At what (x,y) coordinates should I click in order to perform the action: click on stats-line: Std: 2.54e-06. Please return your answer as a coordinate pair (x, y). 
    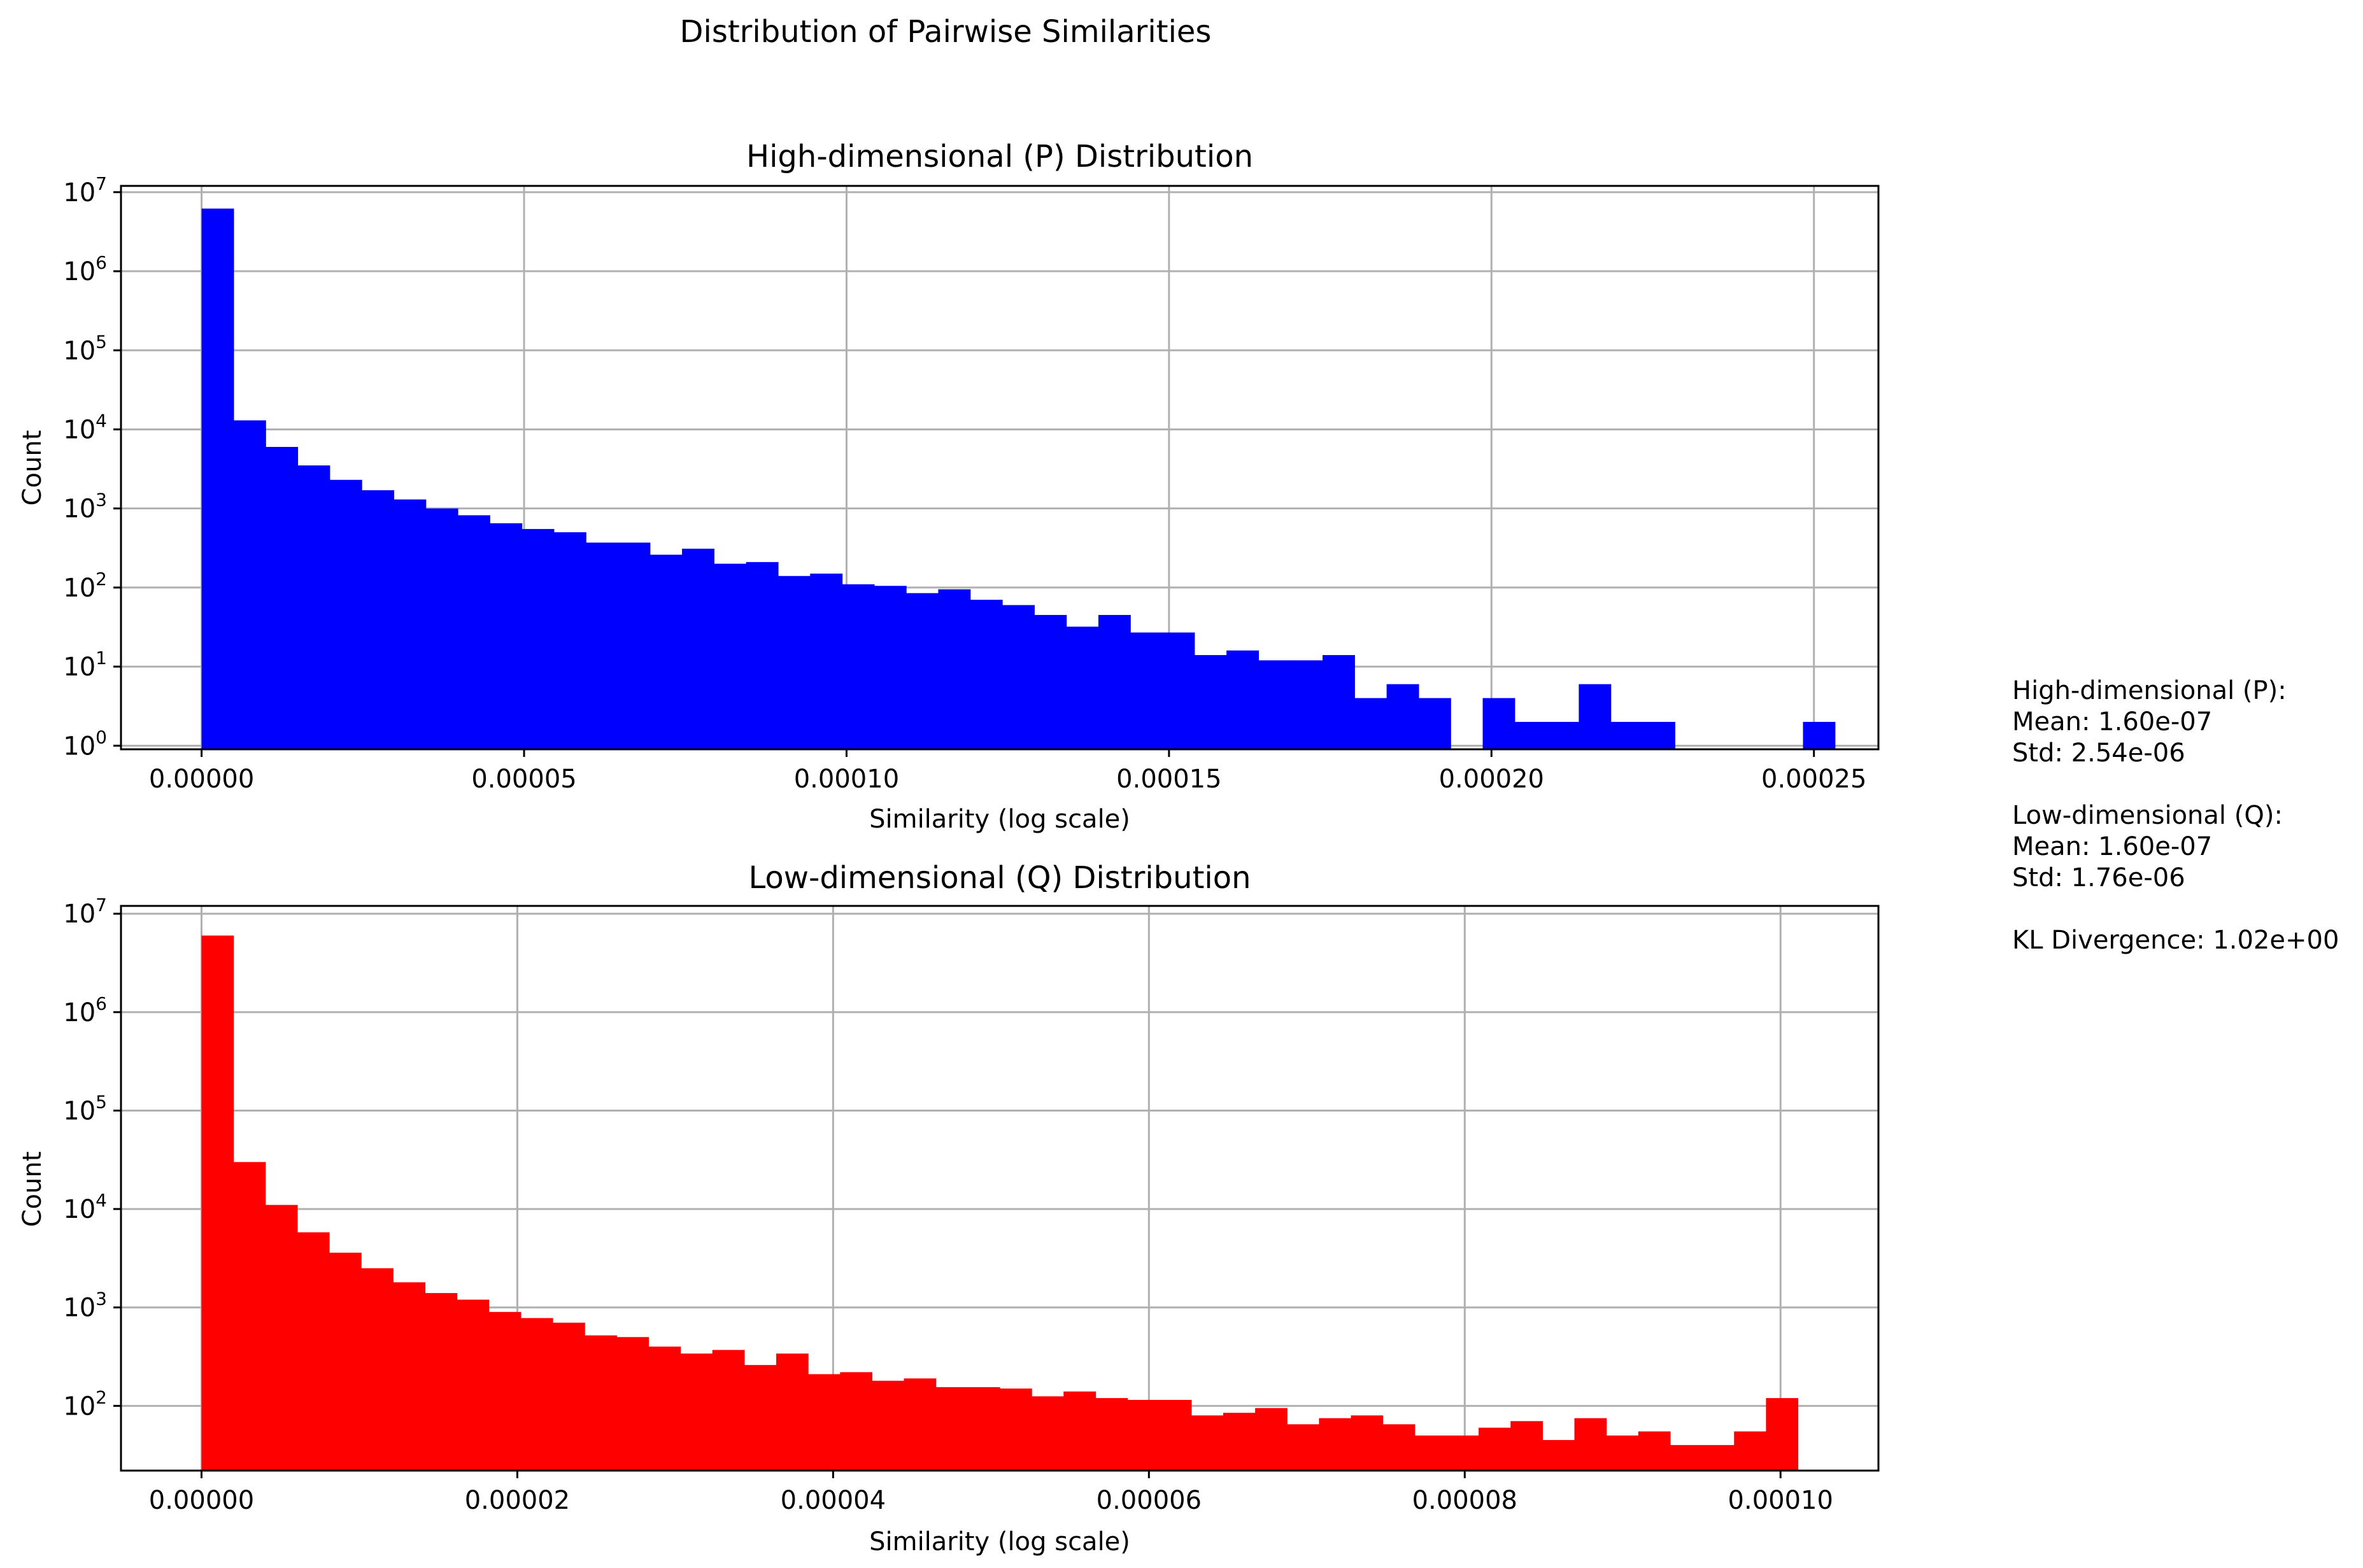
    Looking at the image, I should click on (2098, 753).